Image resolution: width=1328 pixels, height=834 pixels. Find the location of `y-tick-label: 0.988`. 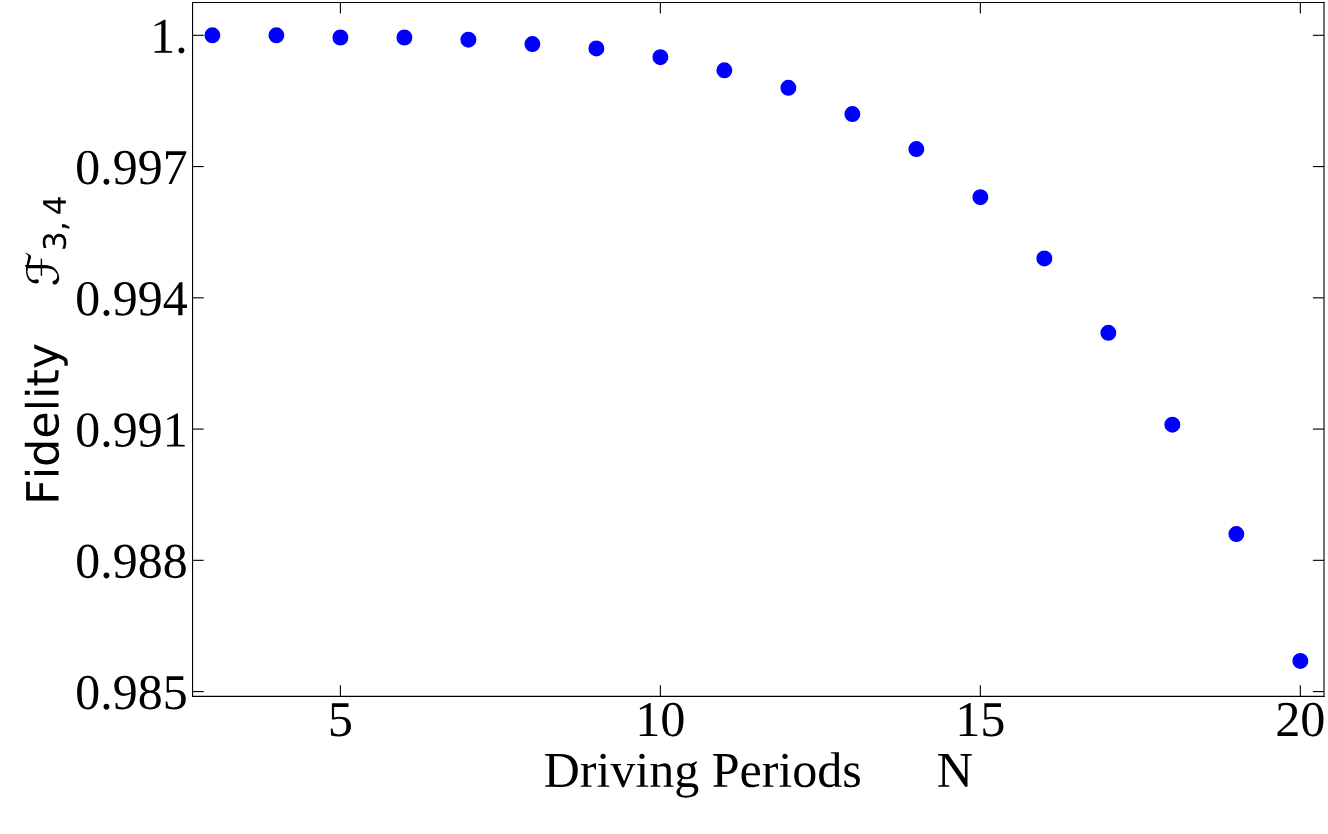

y-tick-label: 0.988 is located at coordinates (131, 561).